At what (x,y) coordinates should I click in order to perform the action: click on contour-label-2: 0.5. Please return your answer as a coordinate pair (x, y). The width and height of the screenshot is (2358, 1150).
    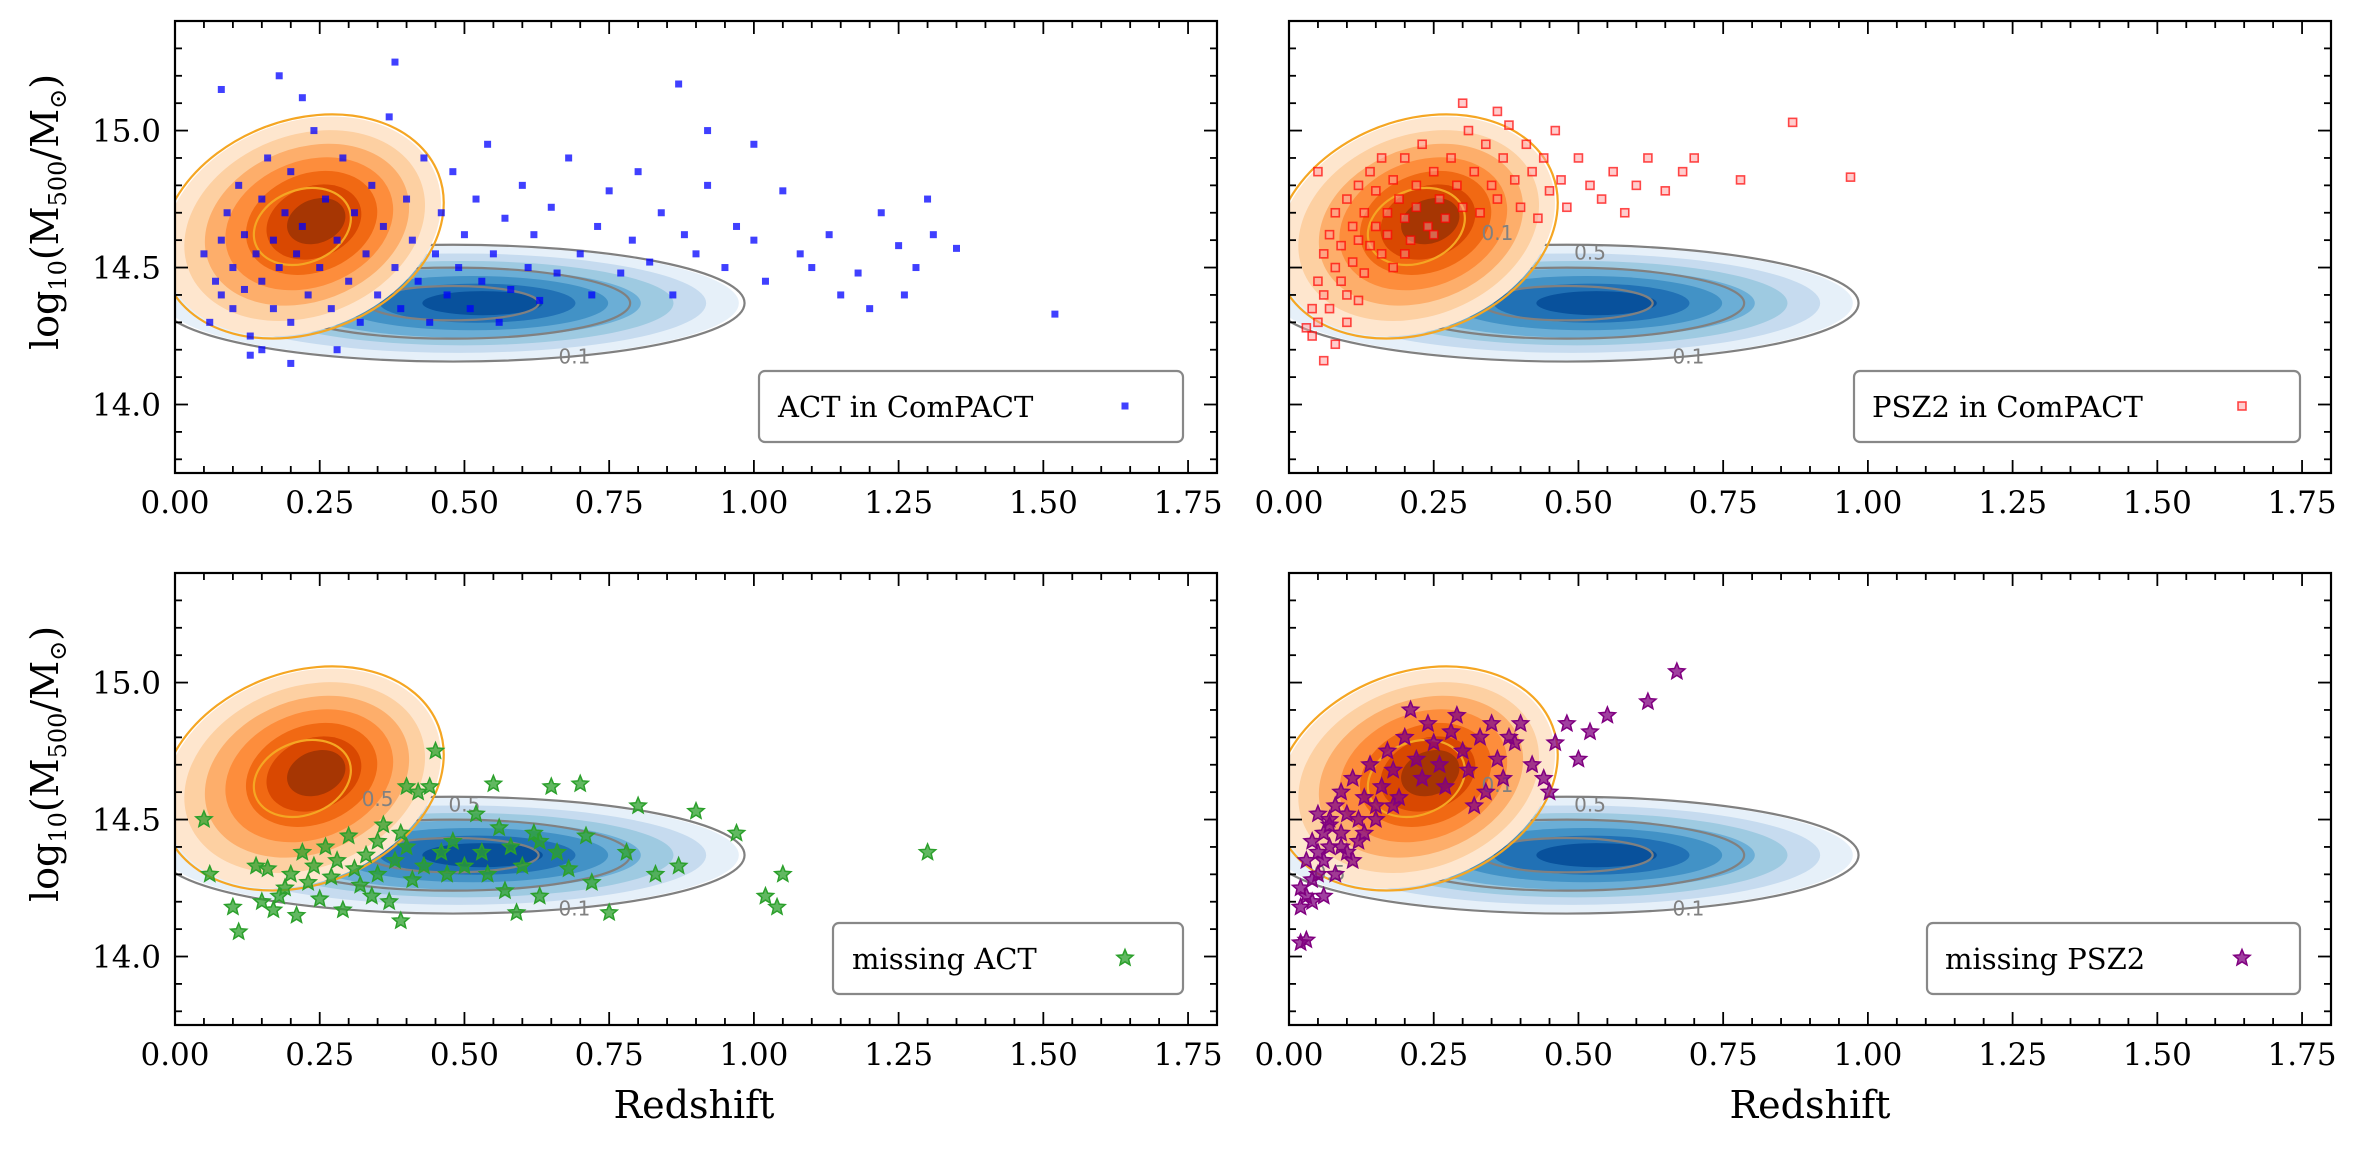
    Looking at the image, I should click on (378, 799).